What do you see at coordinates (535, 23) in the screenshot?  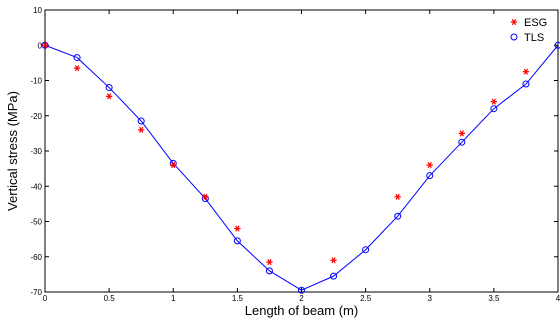 I see `legend-esg-label: ESG` at bounding box center [535, 23].